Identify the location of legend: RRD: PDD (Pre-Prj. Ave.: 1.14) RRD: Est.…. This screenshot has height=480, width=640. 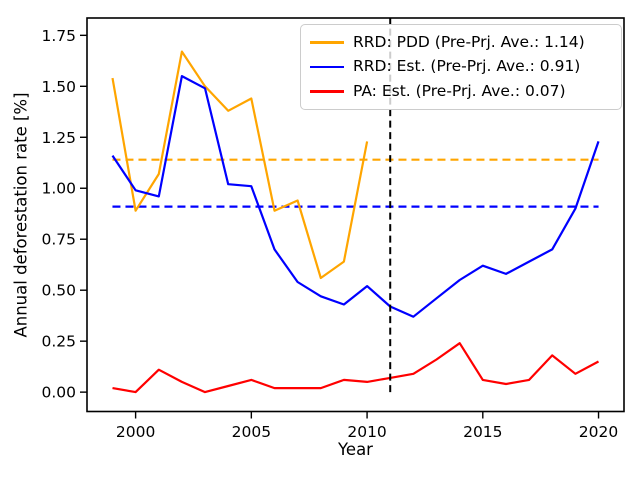
(461, 67).